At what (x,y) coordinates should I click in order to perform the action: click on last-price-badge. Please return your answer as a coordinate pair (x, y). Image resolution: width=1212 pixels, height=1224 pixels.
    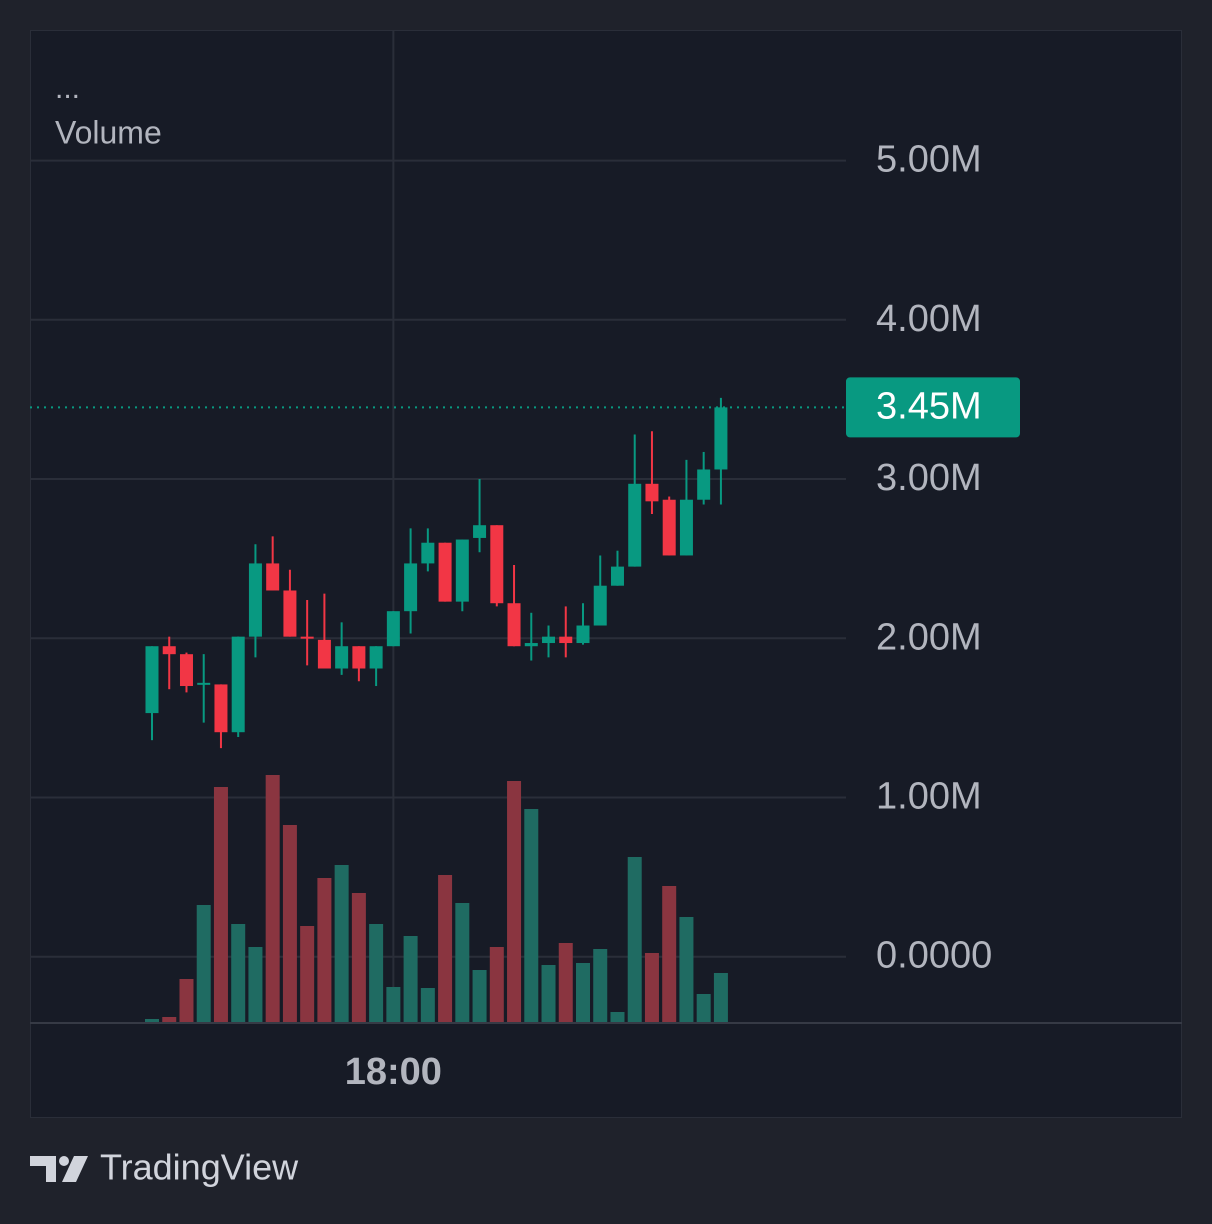
    Looking at the image, I should click on (933, 407).